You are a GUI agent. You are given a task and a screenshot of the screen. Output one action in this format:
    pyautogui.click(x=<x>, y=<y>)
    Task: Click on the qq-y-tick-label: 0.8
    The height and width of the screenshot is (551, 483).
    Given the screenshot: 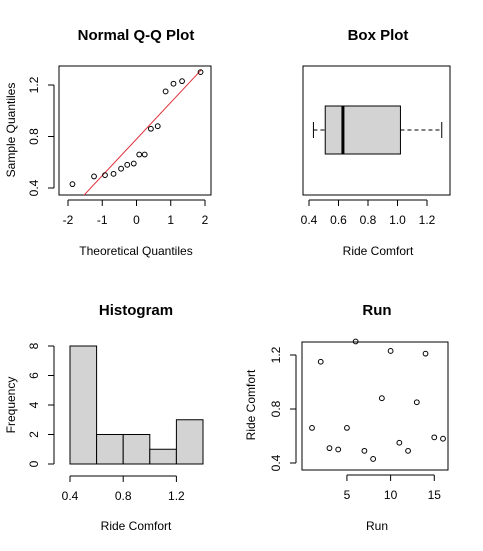 What is the action you would take?
    pyautogui.click(x=34, y=136)
    